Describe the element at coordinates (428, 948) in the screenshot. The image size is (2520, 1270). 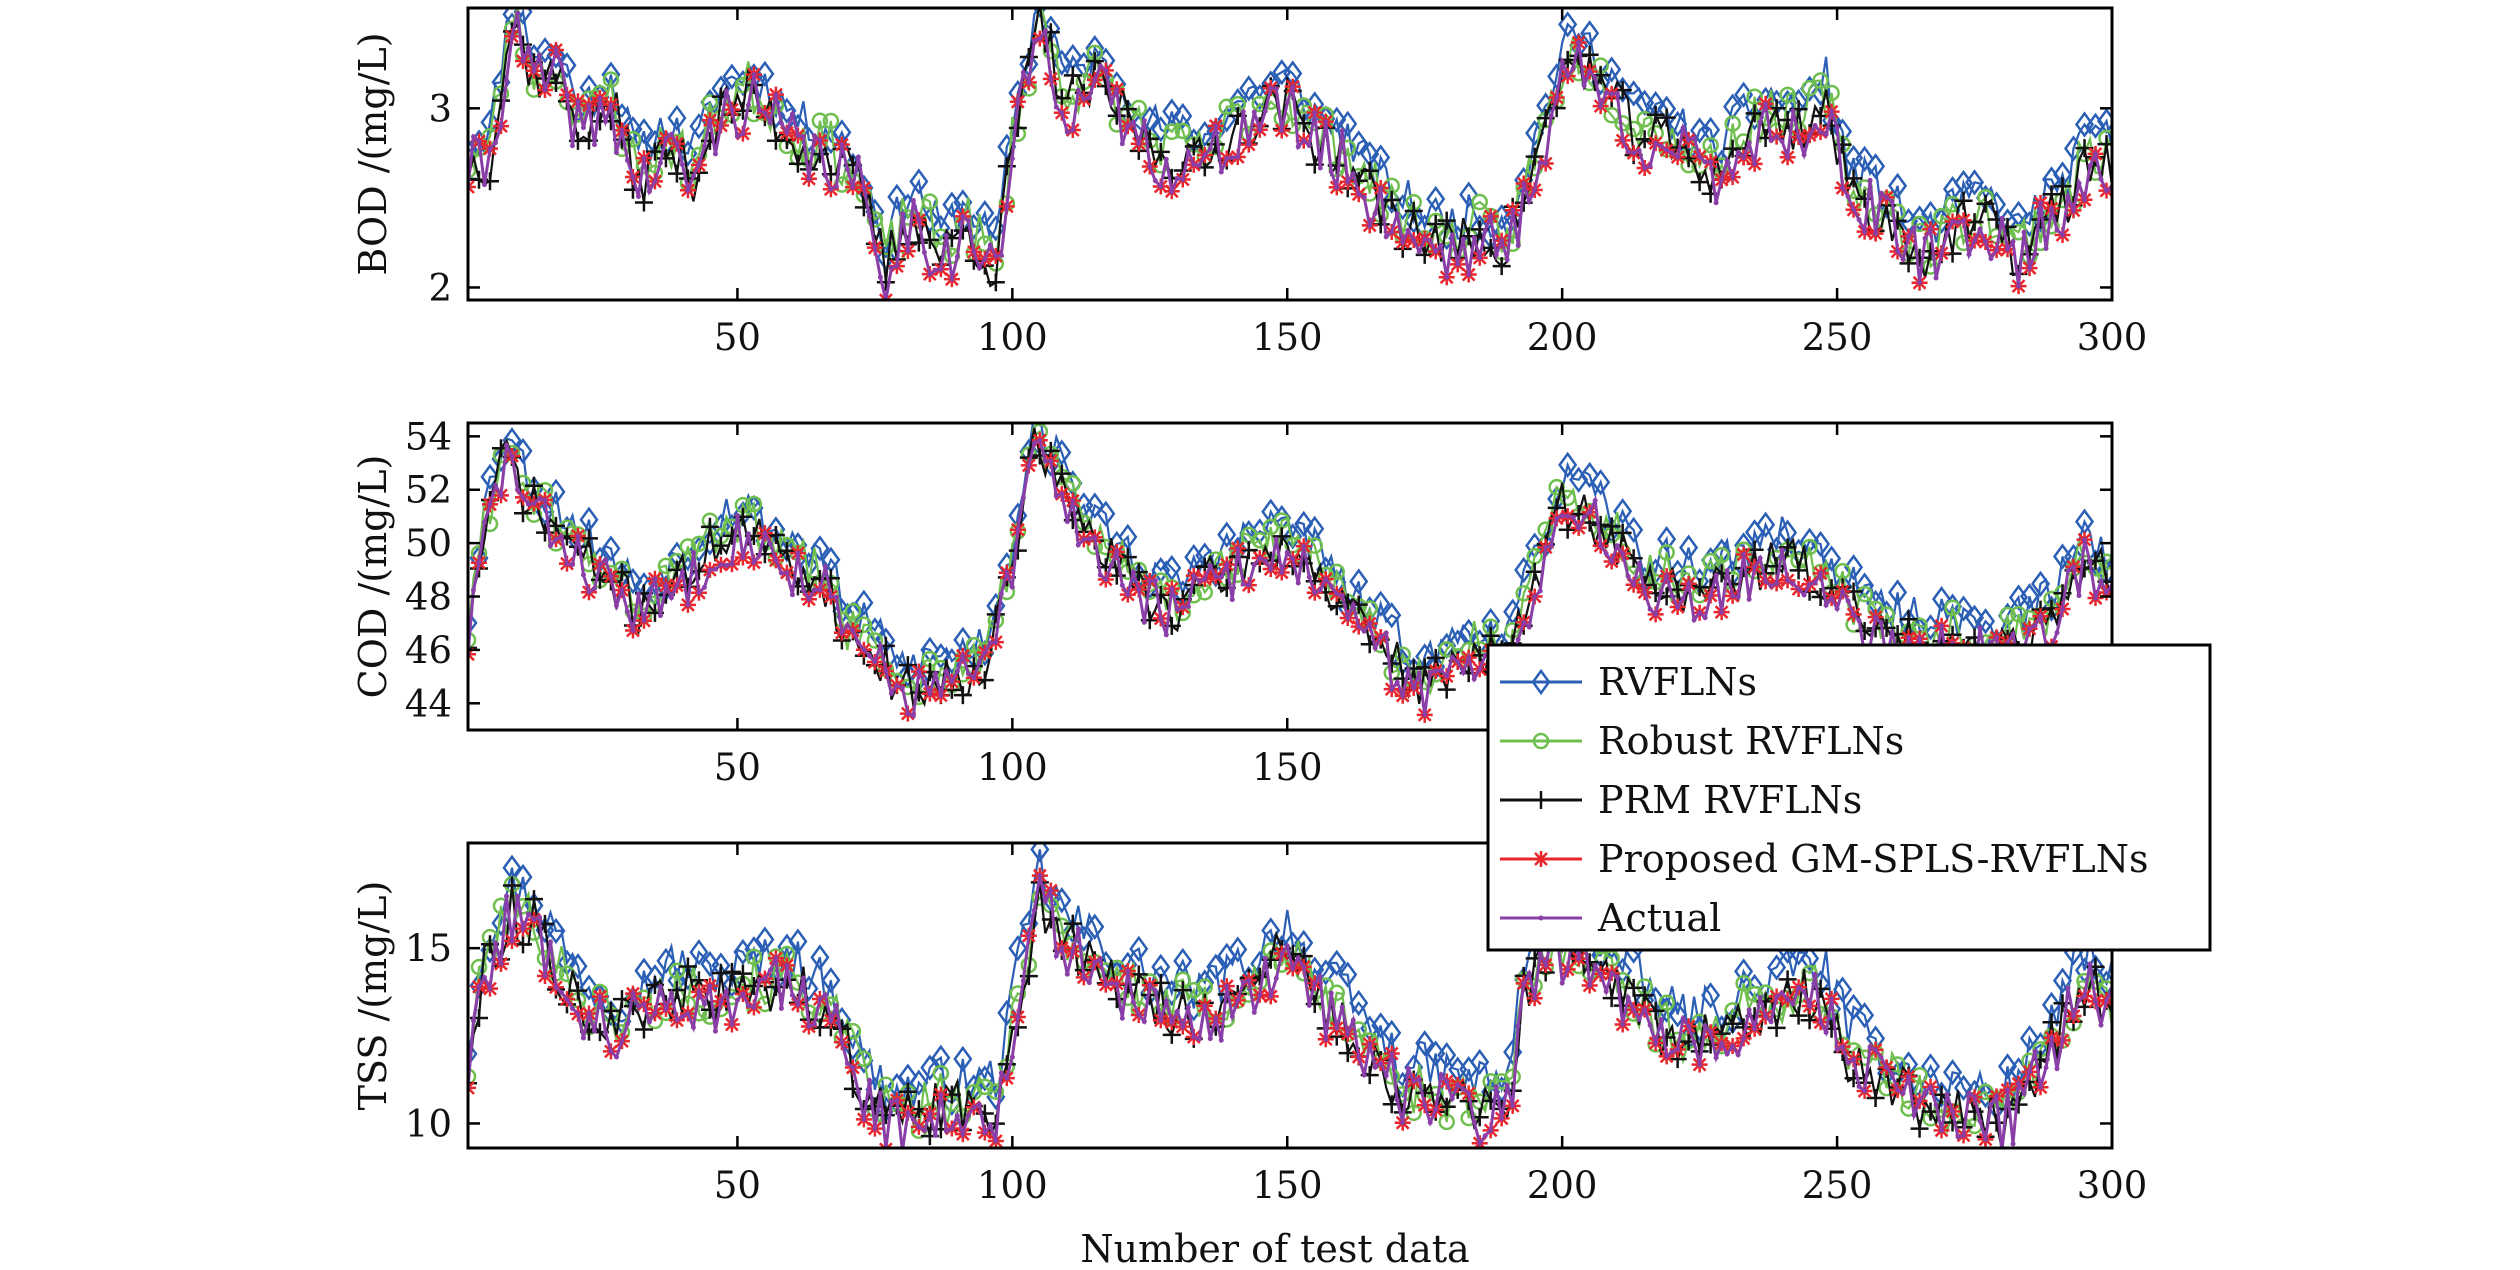
I see `y-tick-label: 15` at that location.